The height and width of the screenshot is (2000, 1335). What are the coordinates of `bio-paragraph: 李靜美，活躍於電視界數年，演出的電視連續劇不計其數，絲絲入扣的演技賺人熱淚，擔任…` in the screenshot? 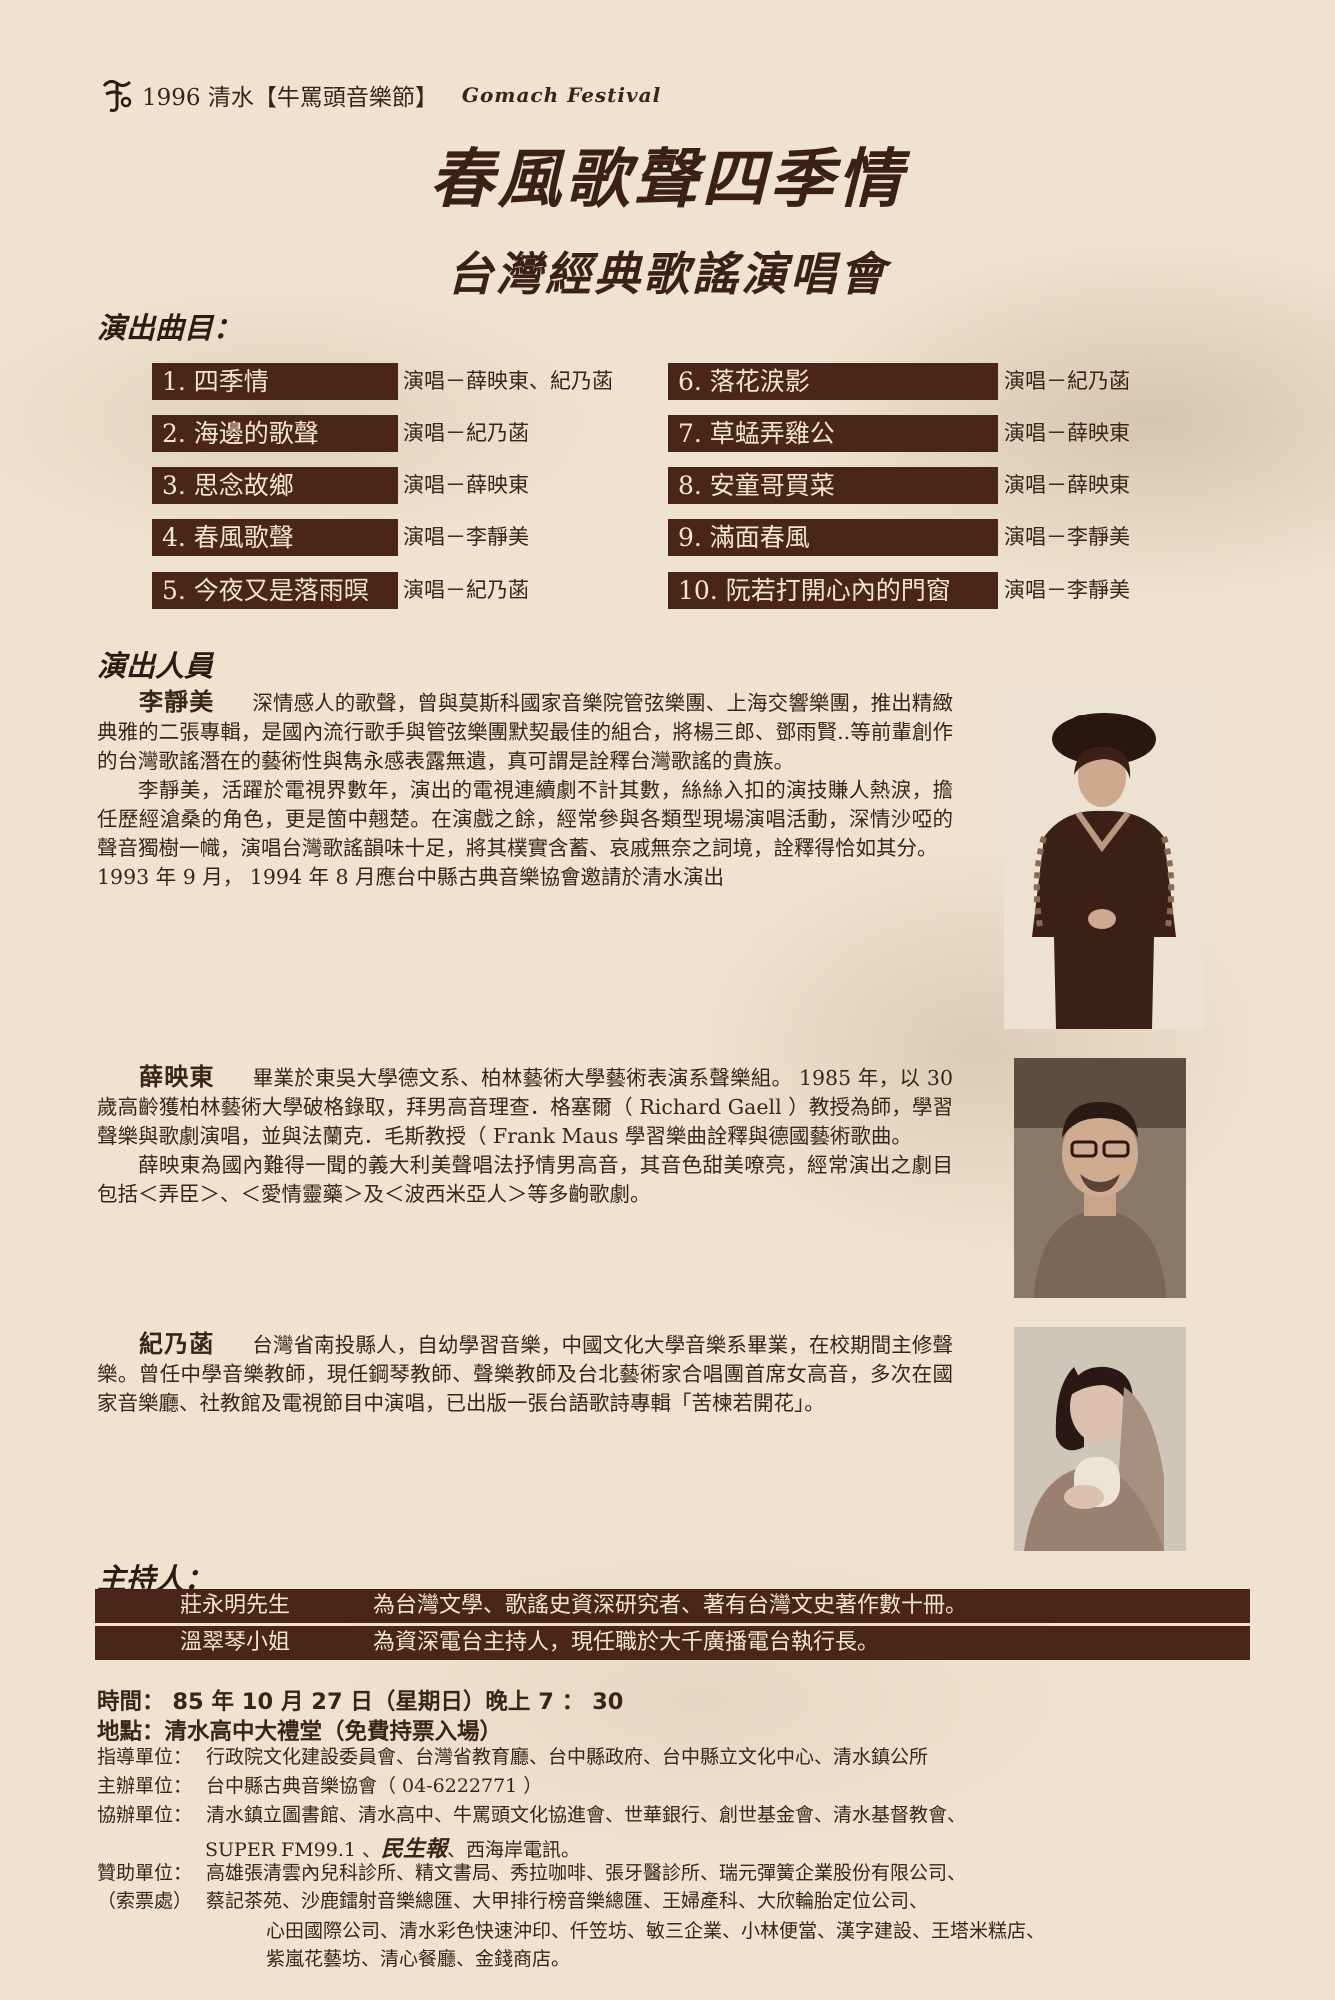 It's located at (525, 819).